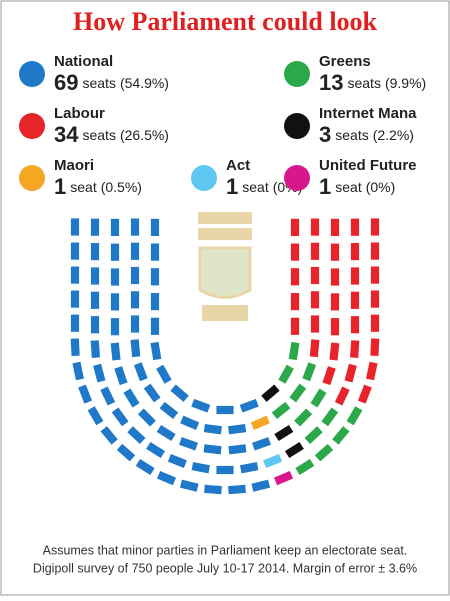 The image size is (450, 601). What do you see at coordinates (66, 134) in the screenshot?
I see `seat-count: 34` at bounding box center [66, 134].